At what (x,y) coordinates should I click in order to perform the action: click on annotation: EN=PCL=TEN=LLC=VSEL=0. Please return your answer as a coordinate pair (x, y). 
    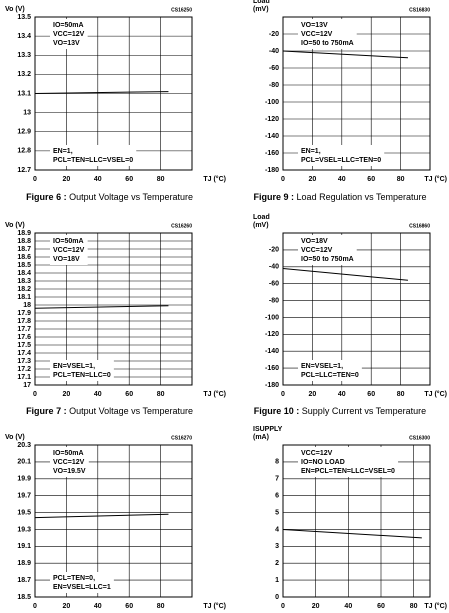
    Looking at the image, I should click on (348, 471).